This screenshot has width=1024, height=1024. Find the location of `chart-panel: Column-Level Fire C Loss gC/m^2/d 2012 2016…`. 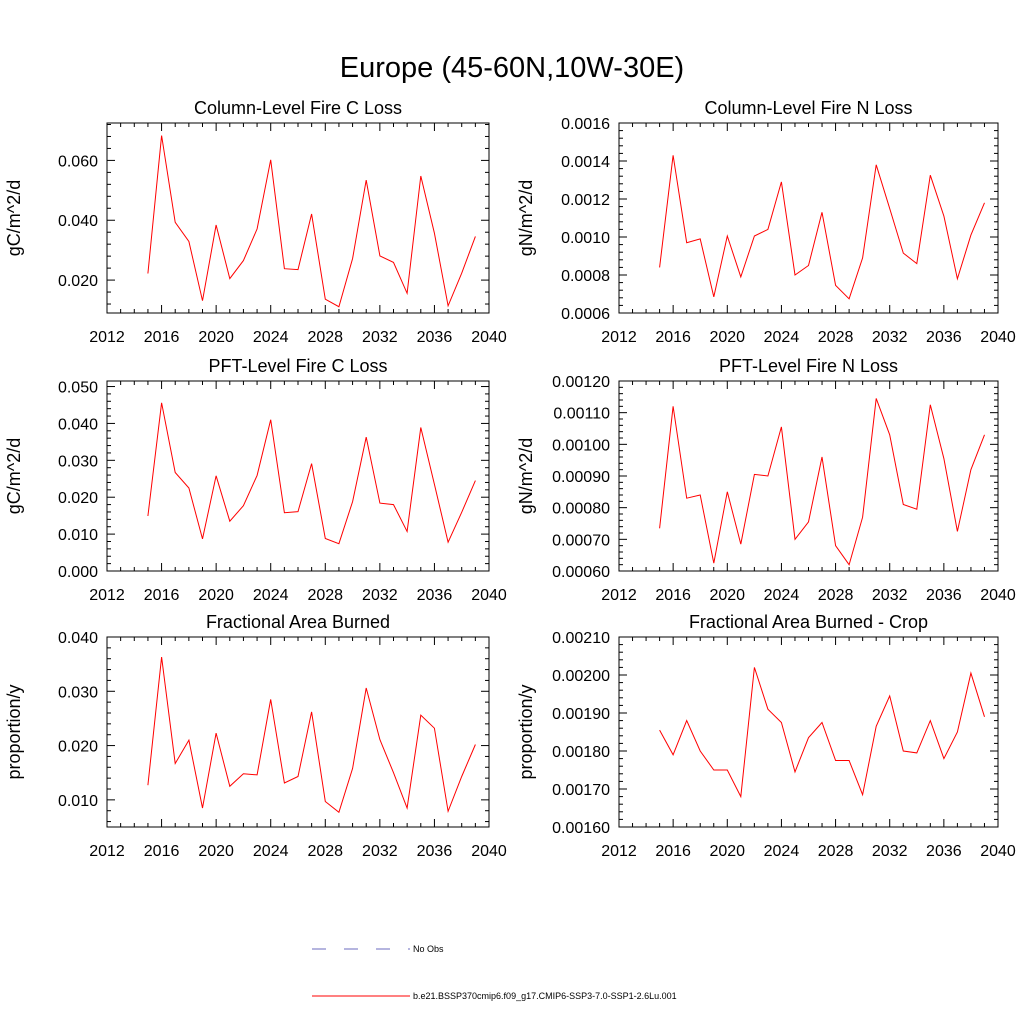

chart-panel: Column-Level Fire C Loss gC/m^2/d 2012 2016… is located at coordinates (255, 222).